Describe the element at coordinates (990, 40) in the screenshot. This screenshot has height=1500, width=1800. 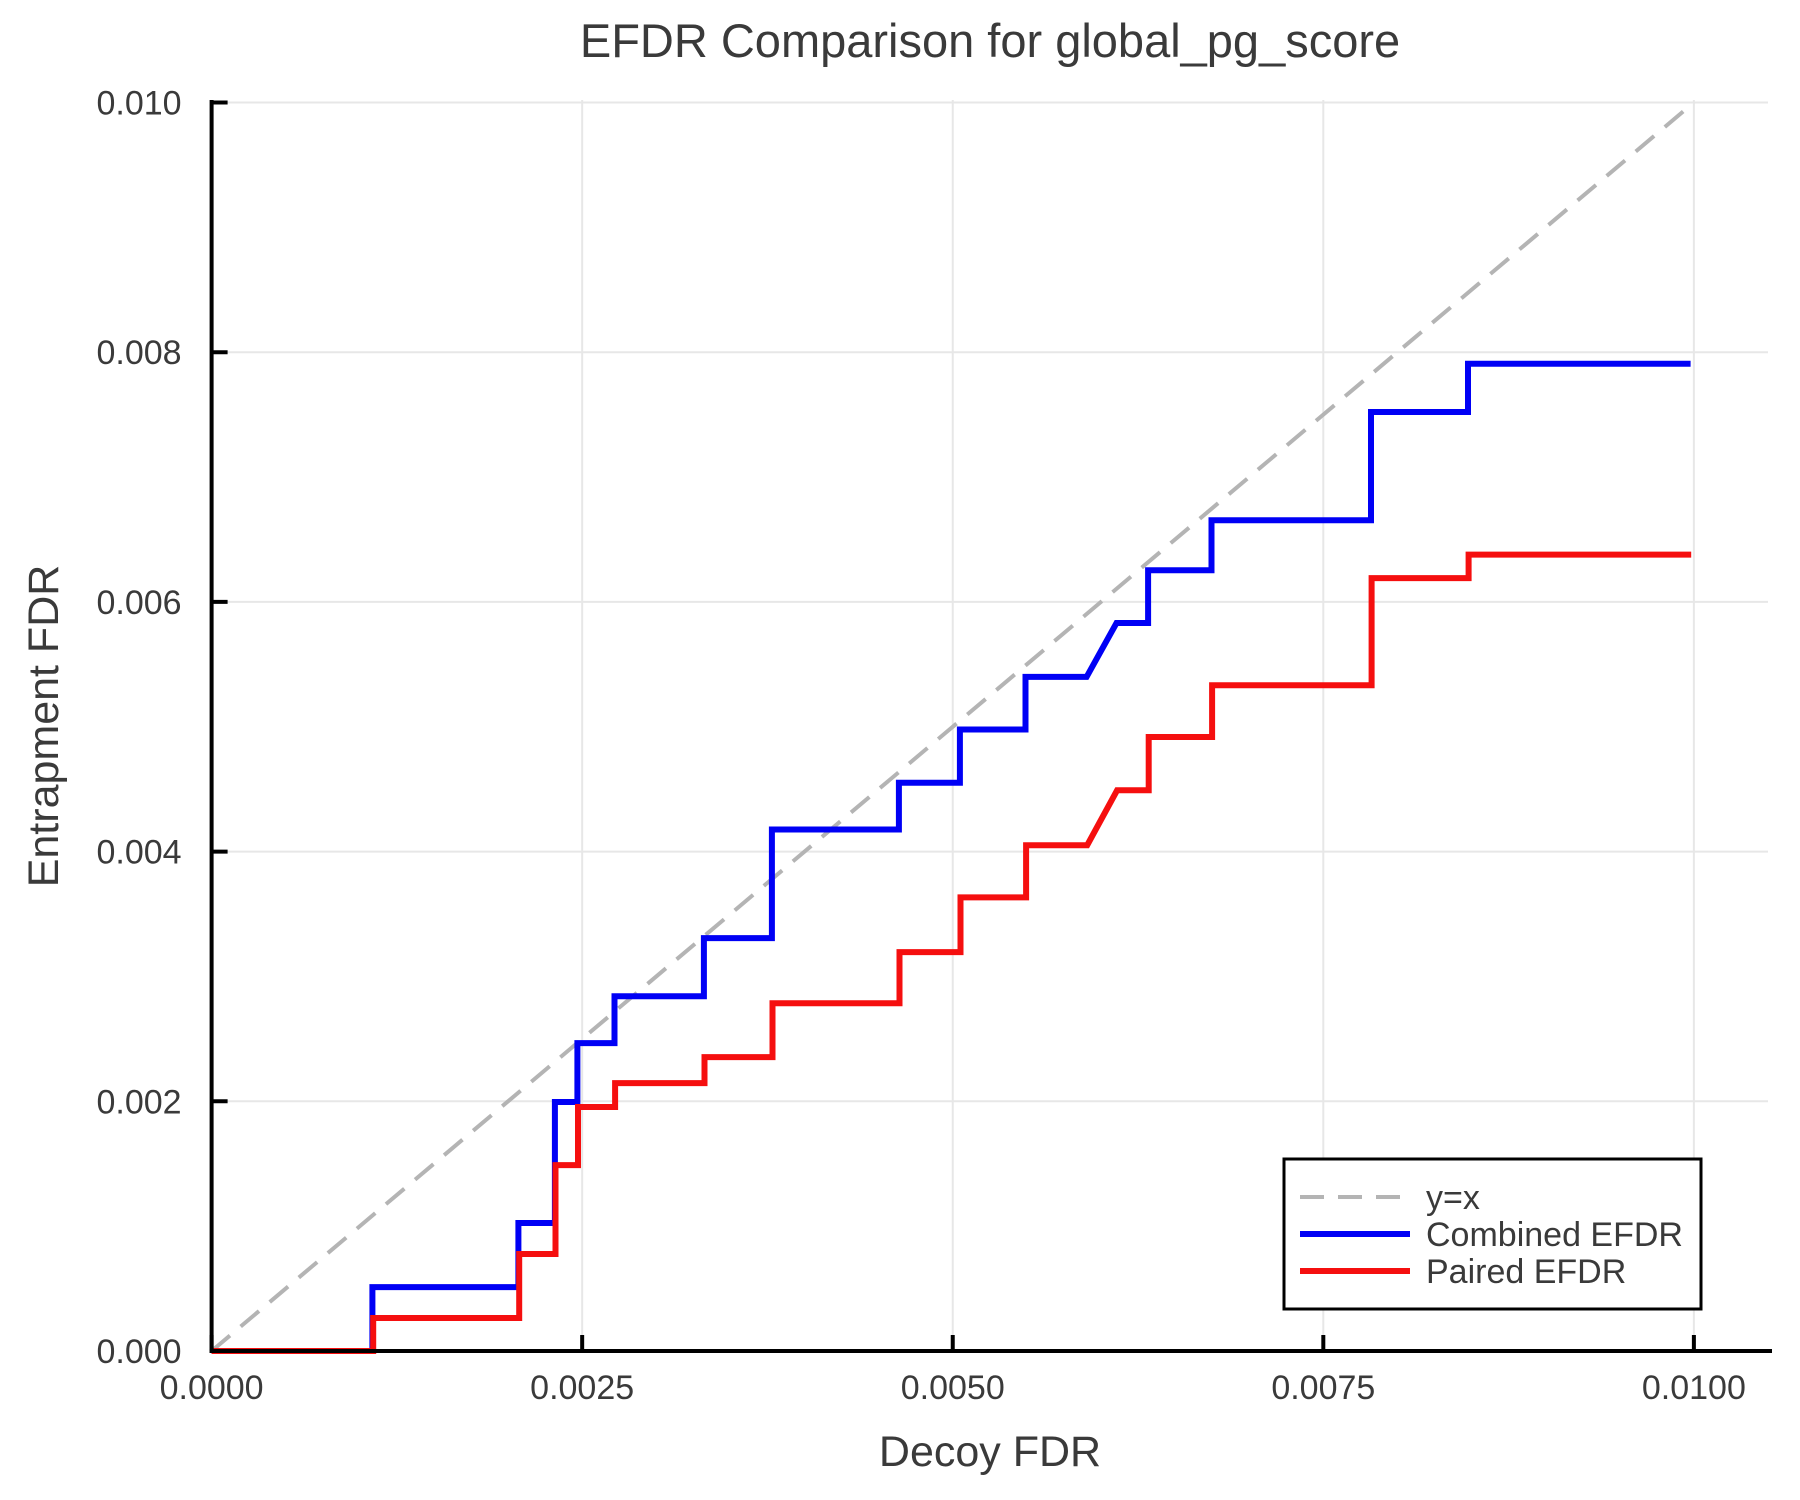
I see `chart-title: EFDR Comparison for global_pg_score` at that location.